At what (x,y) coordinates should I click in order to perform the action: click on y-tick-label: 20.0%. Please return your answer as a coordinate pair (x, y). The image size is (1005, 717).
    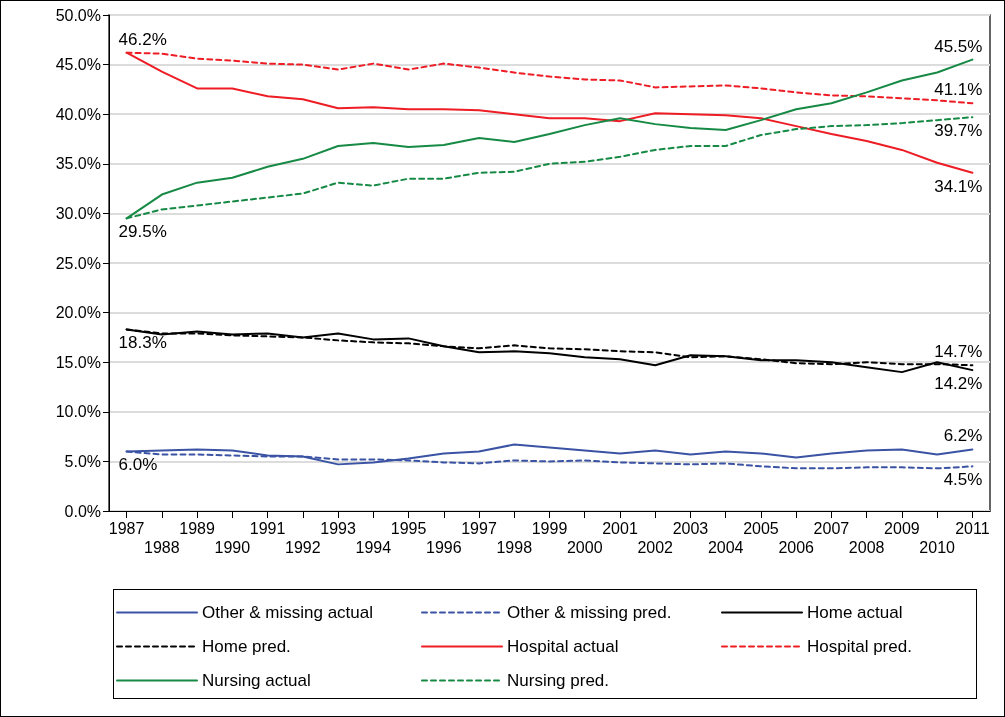
    Looking at the image, I should click on (78, 313).